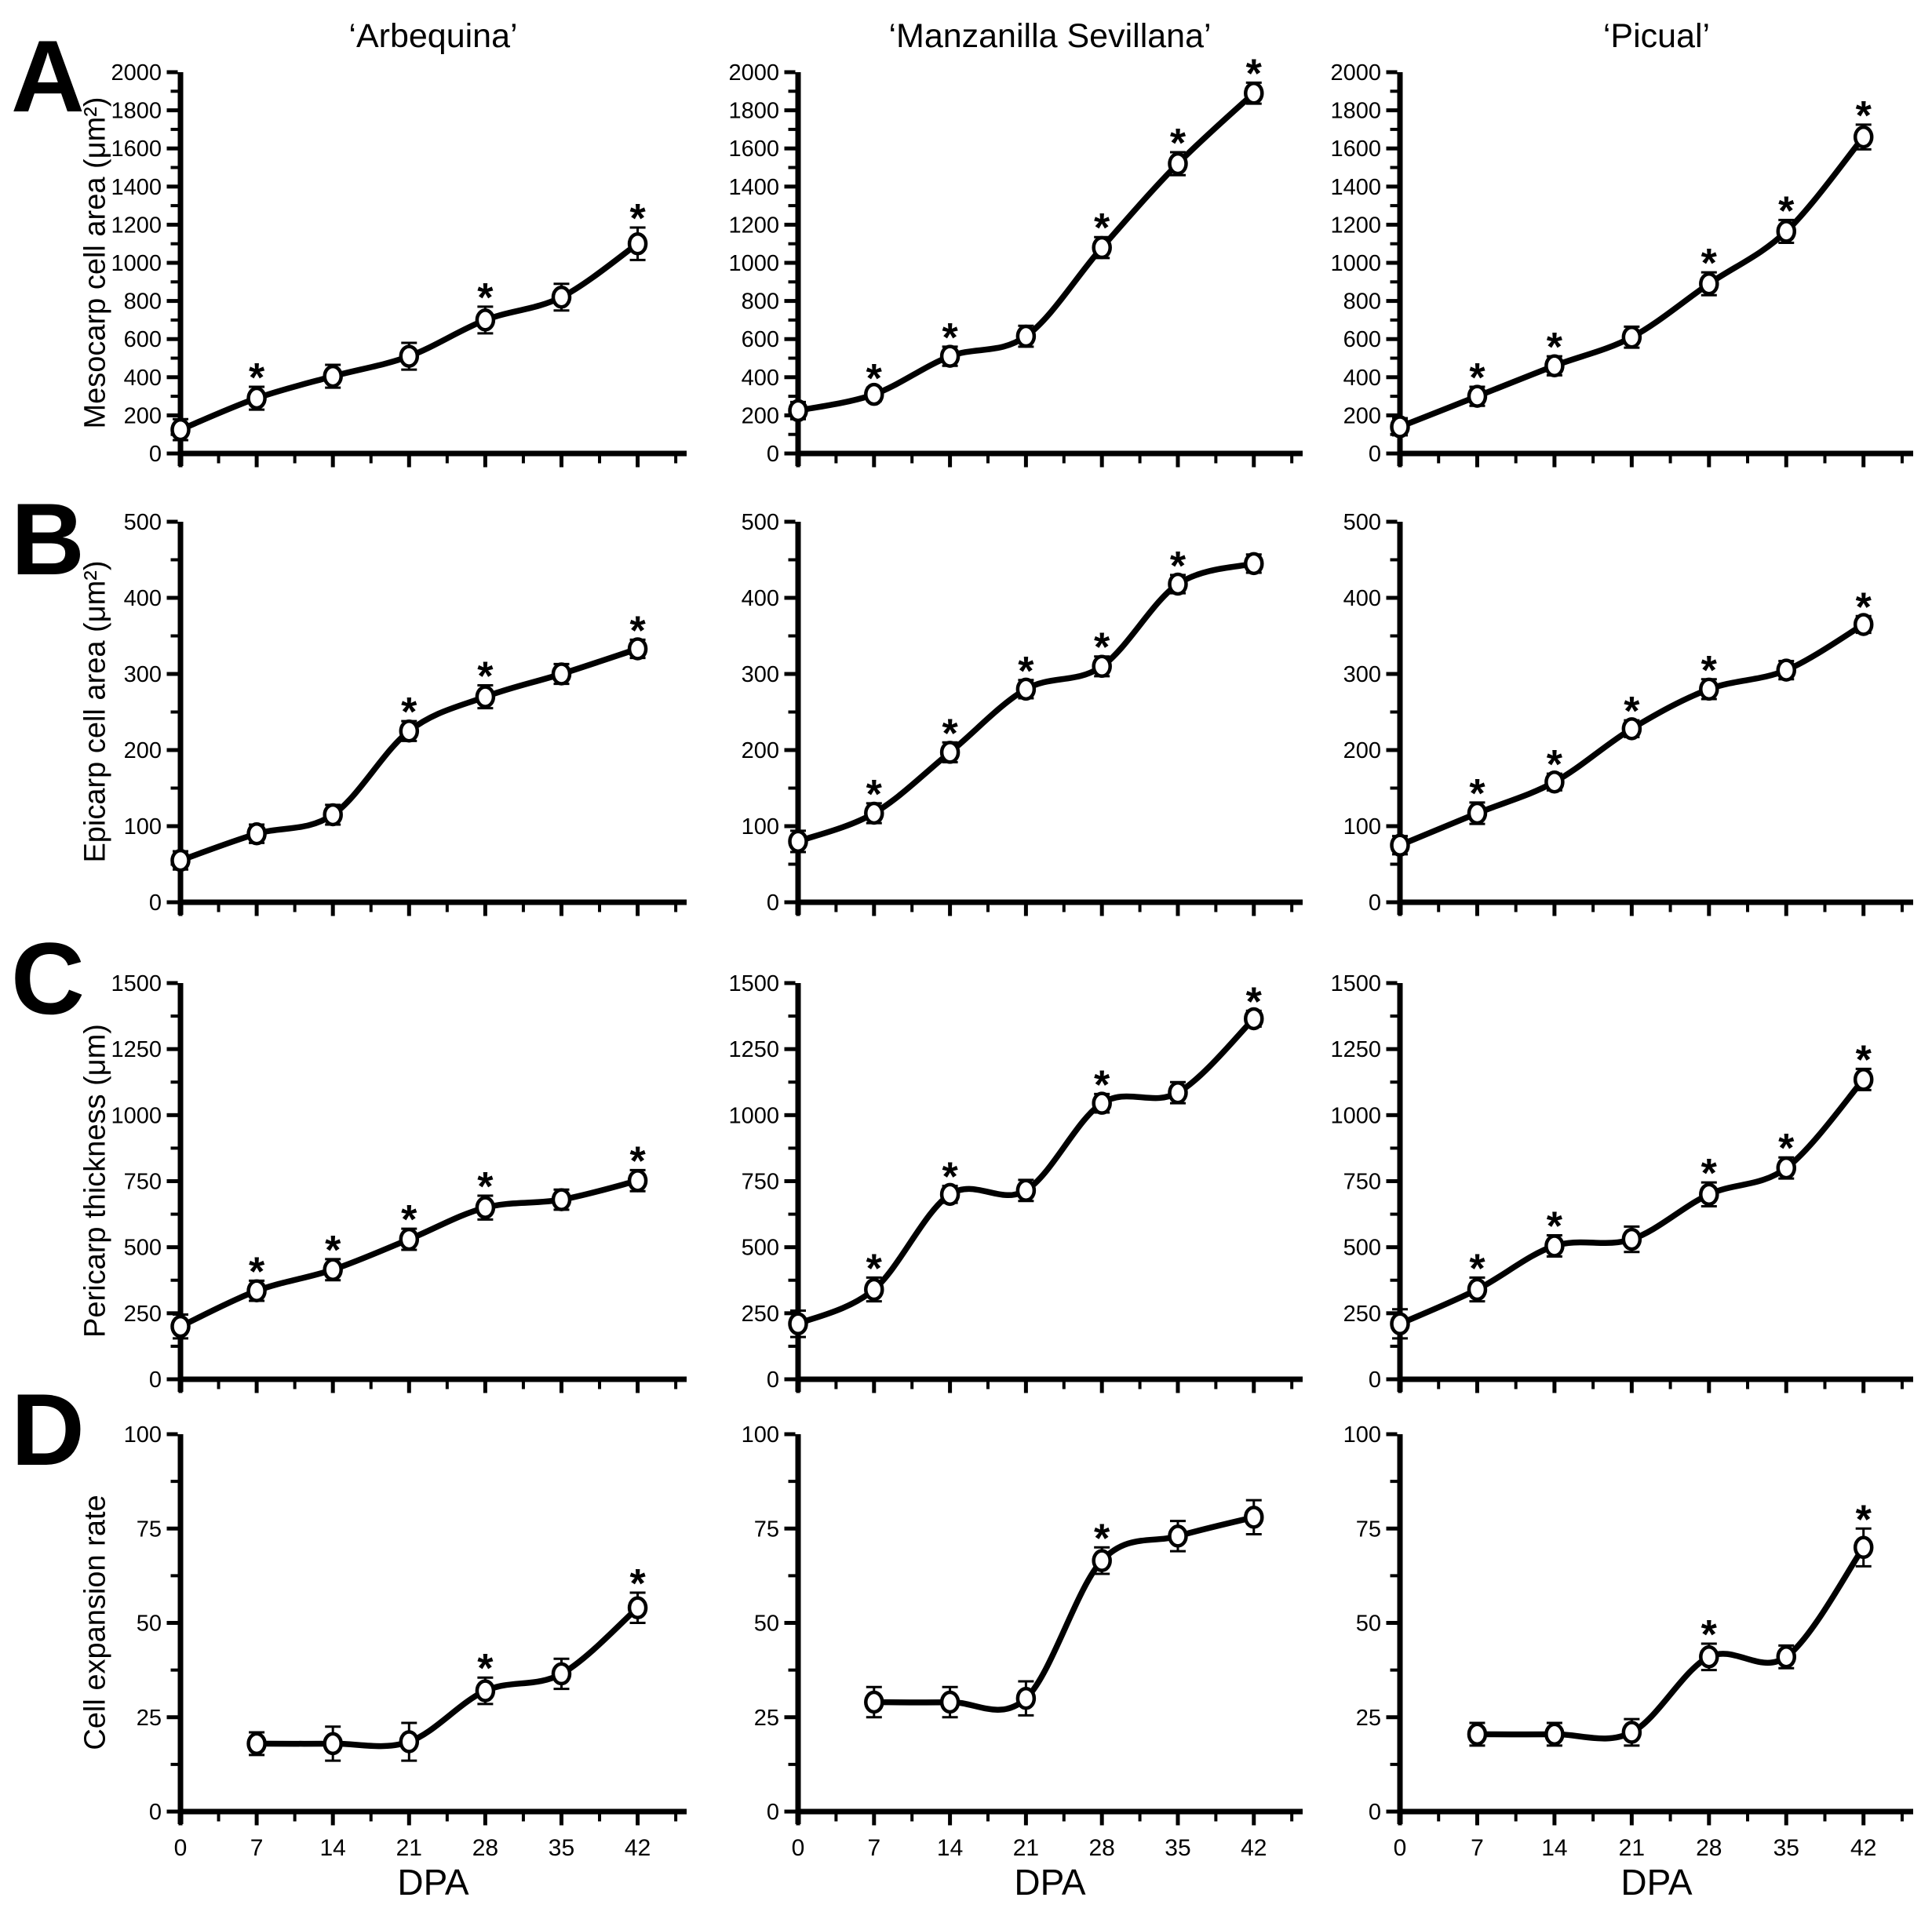 This screenshot has height=1912, width=1932. Describe the element at coordinates (760, 1182) in the screenshot. I see `y-tick-label: 750` at that location.